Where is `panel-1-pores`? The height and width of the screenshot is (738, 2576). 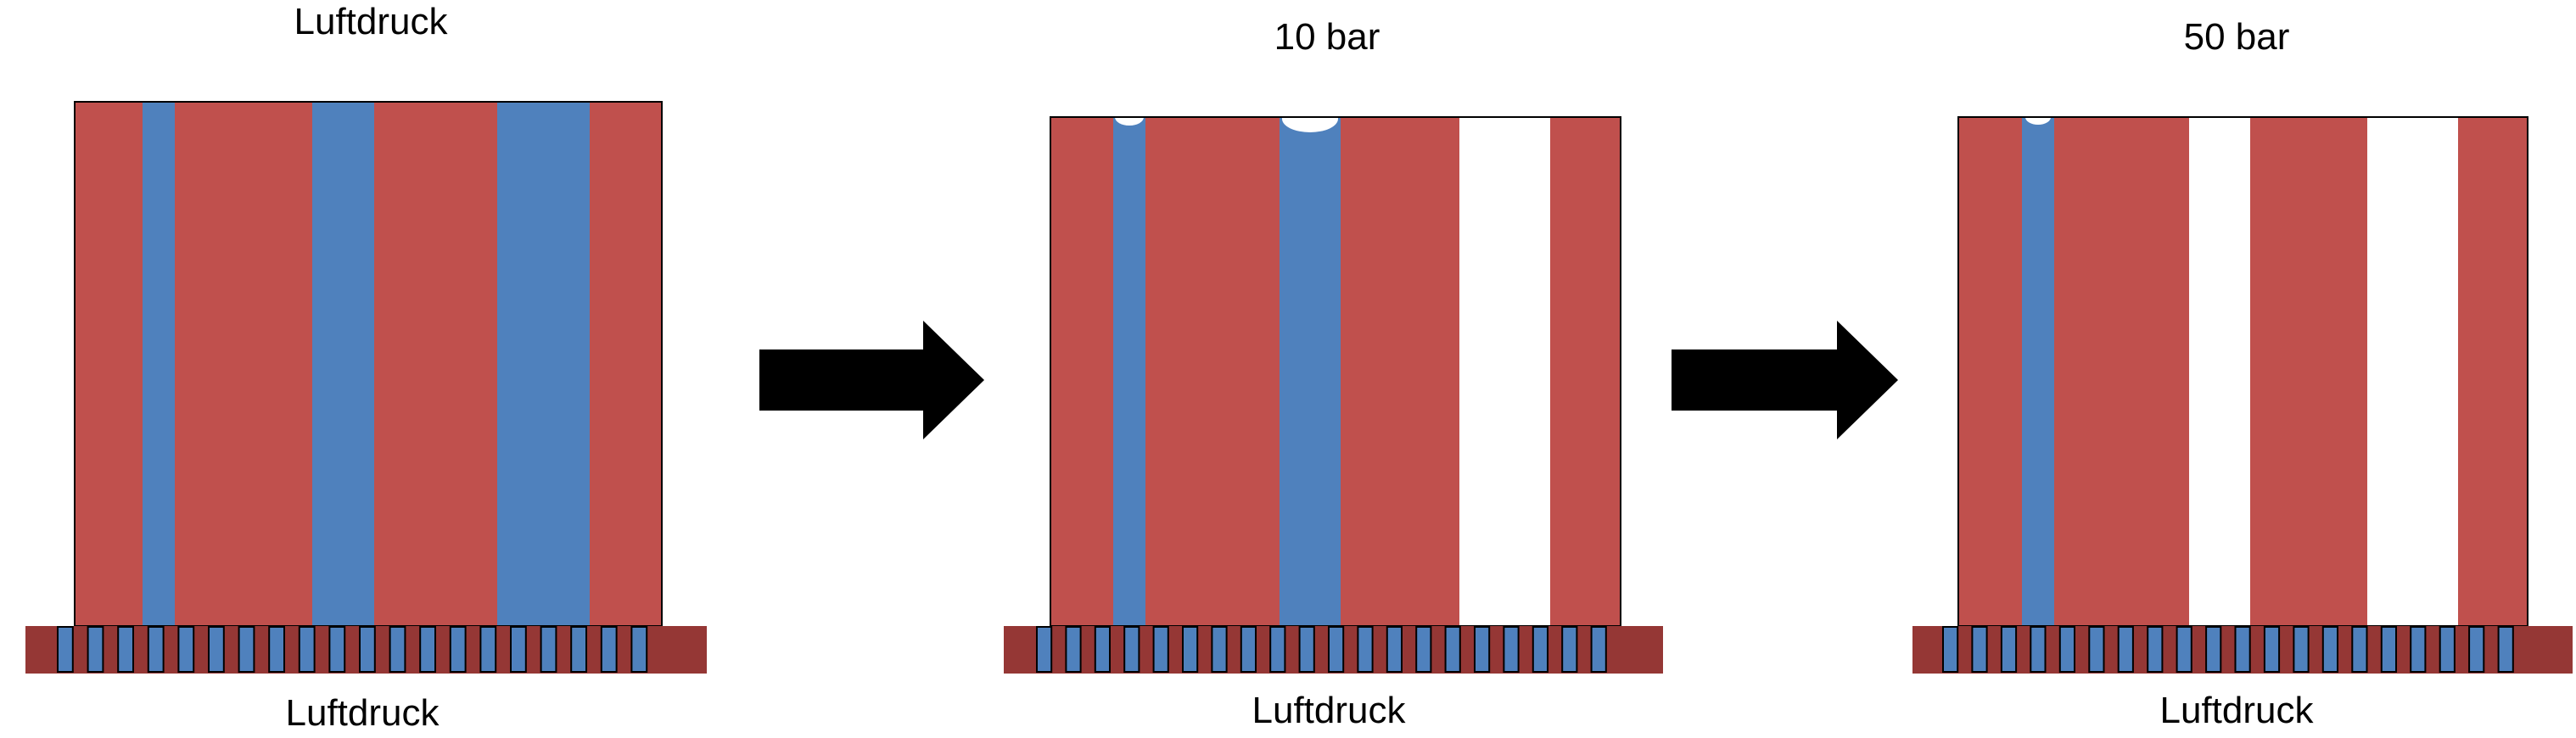
panel-1-pores is located at coordinates (352, 650).